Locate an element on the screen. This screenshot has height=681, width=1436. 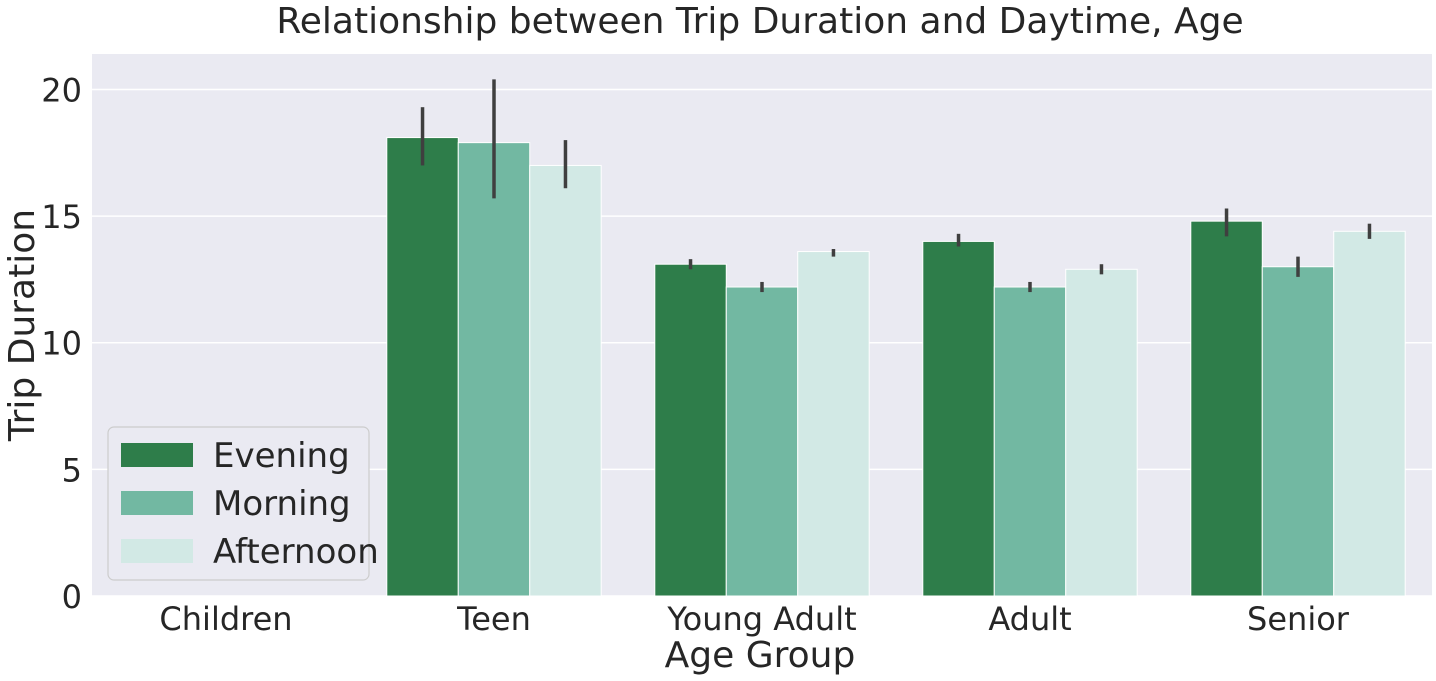
bar-afternoon-young-adult is located at coordinates (833, 424).